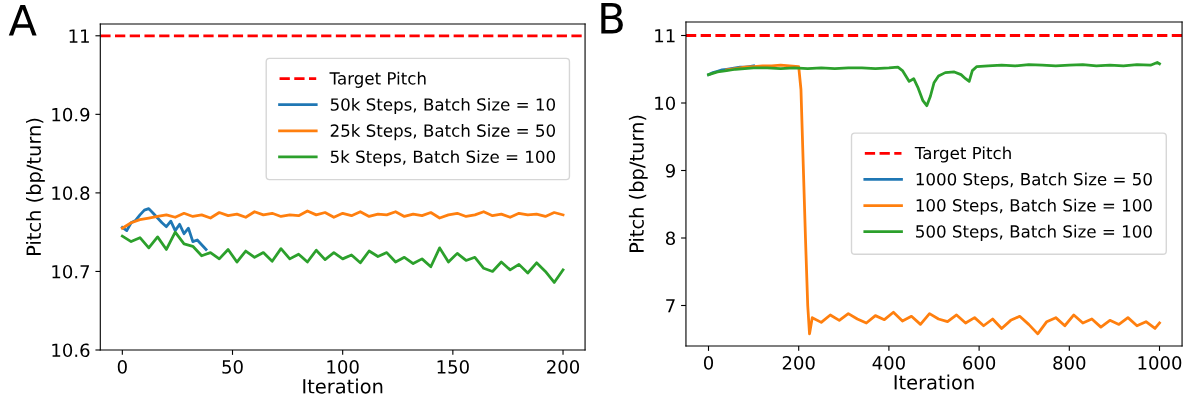 The width and height of the screenshot is (1194, 400). Describe the element at coordinates (343, 367) in the screenshot. I see `x-tick-label: 100` at that location.